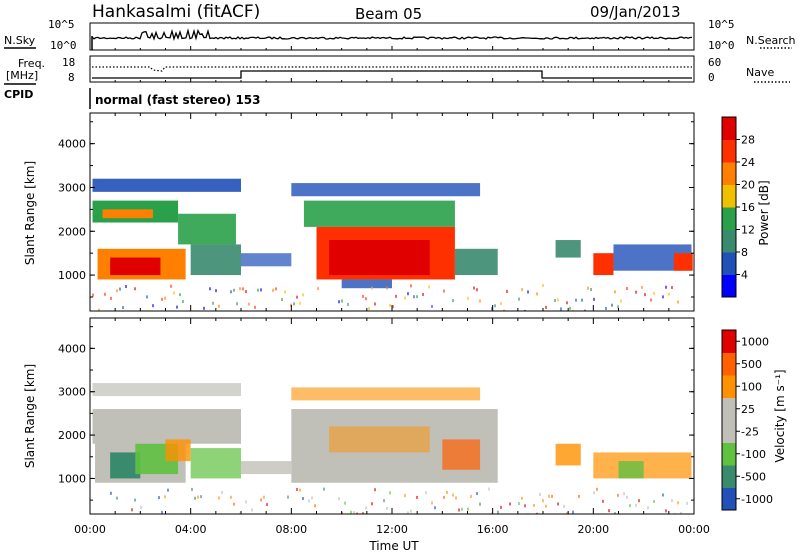  What do you see at coordinates (72, 231) in the screenshot?
I see `power-ytick-label: 2000` at bounding box center [72, 231].